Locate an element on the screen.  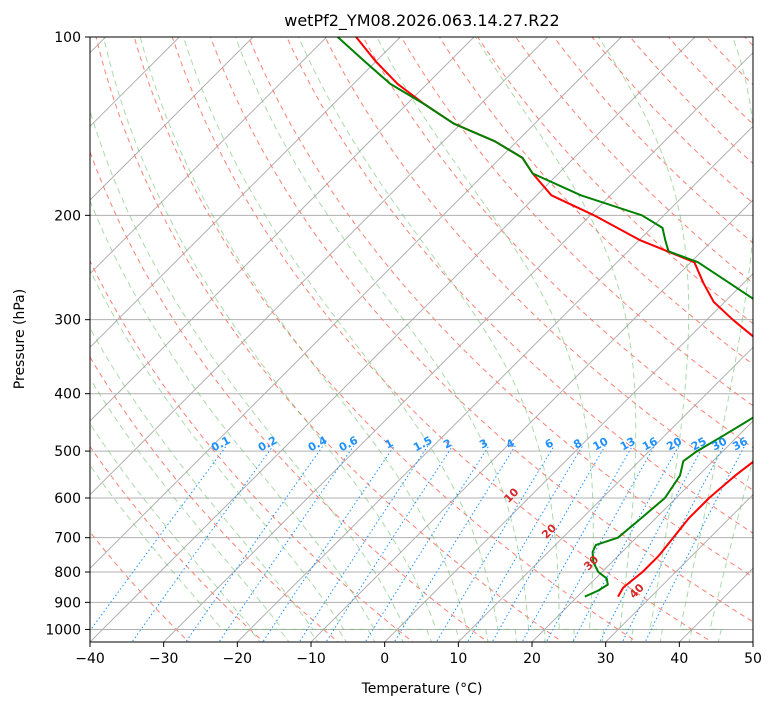
moist-adiabat-label: 30 is located at coordinates (591, 563).